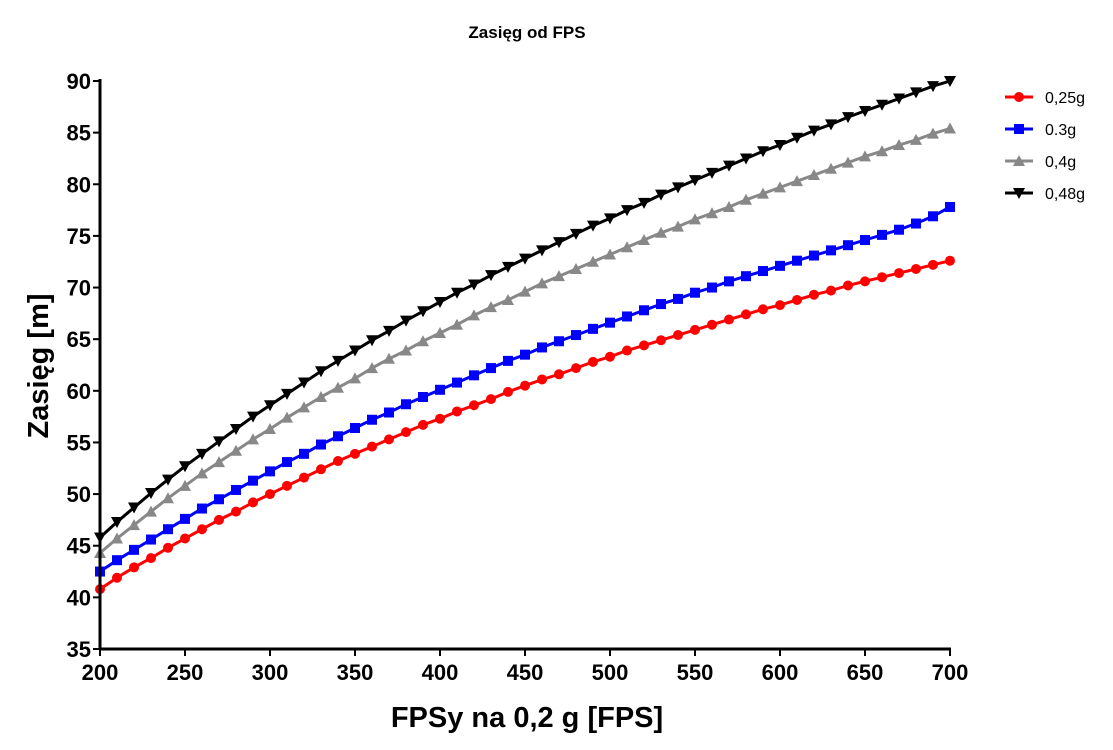  Describe the element at coordinates (1065, 98) in the screenshot. I see `legend-label: 0,25g` at that location.